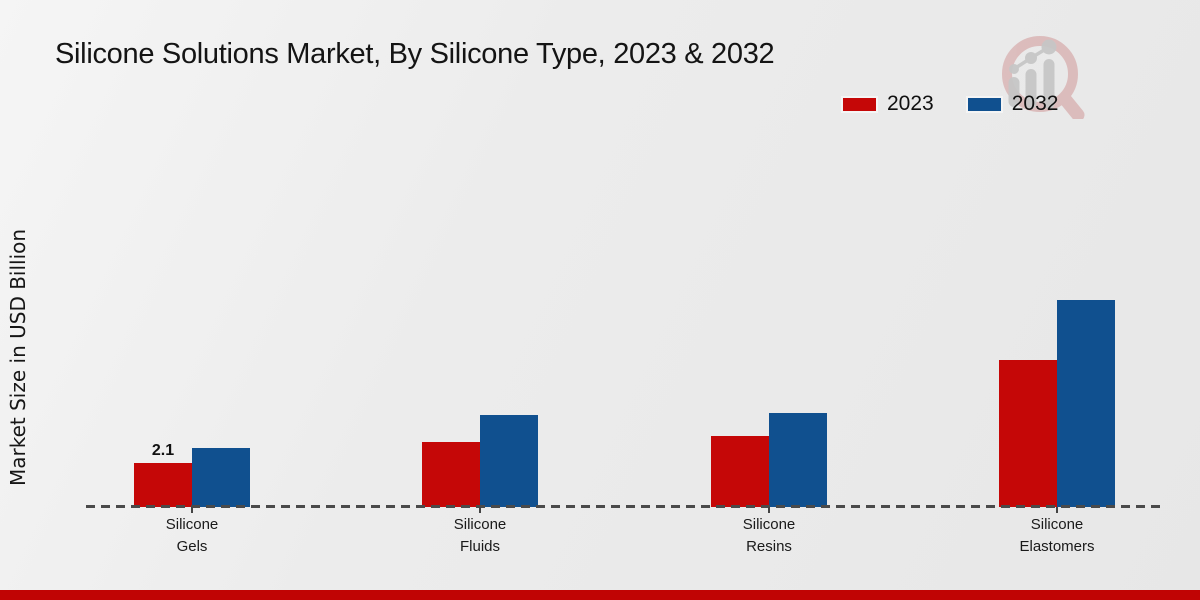  I want to click on legend-swatch-2032, so click(984, 104).